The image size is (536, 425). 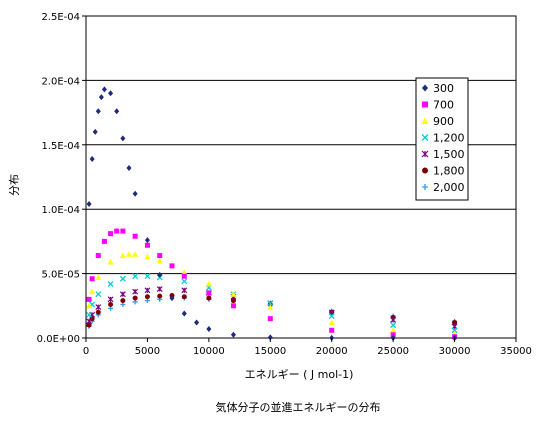 I want to click on chart-caption: 気体分子の並進エネルギーの分布, so click(x=298, y=407).